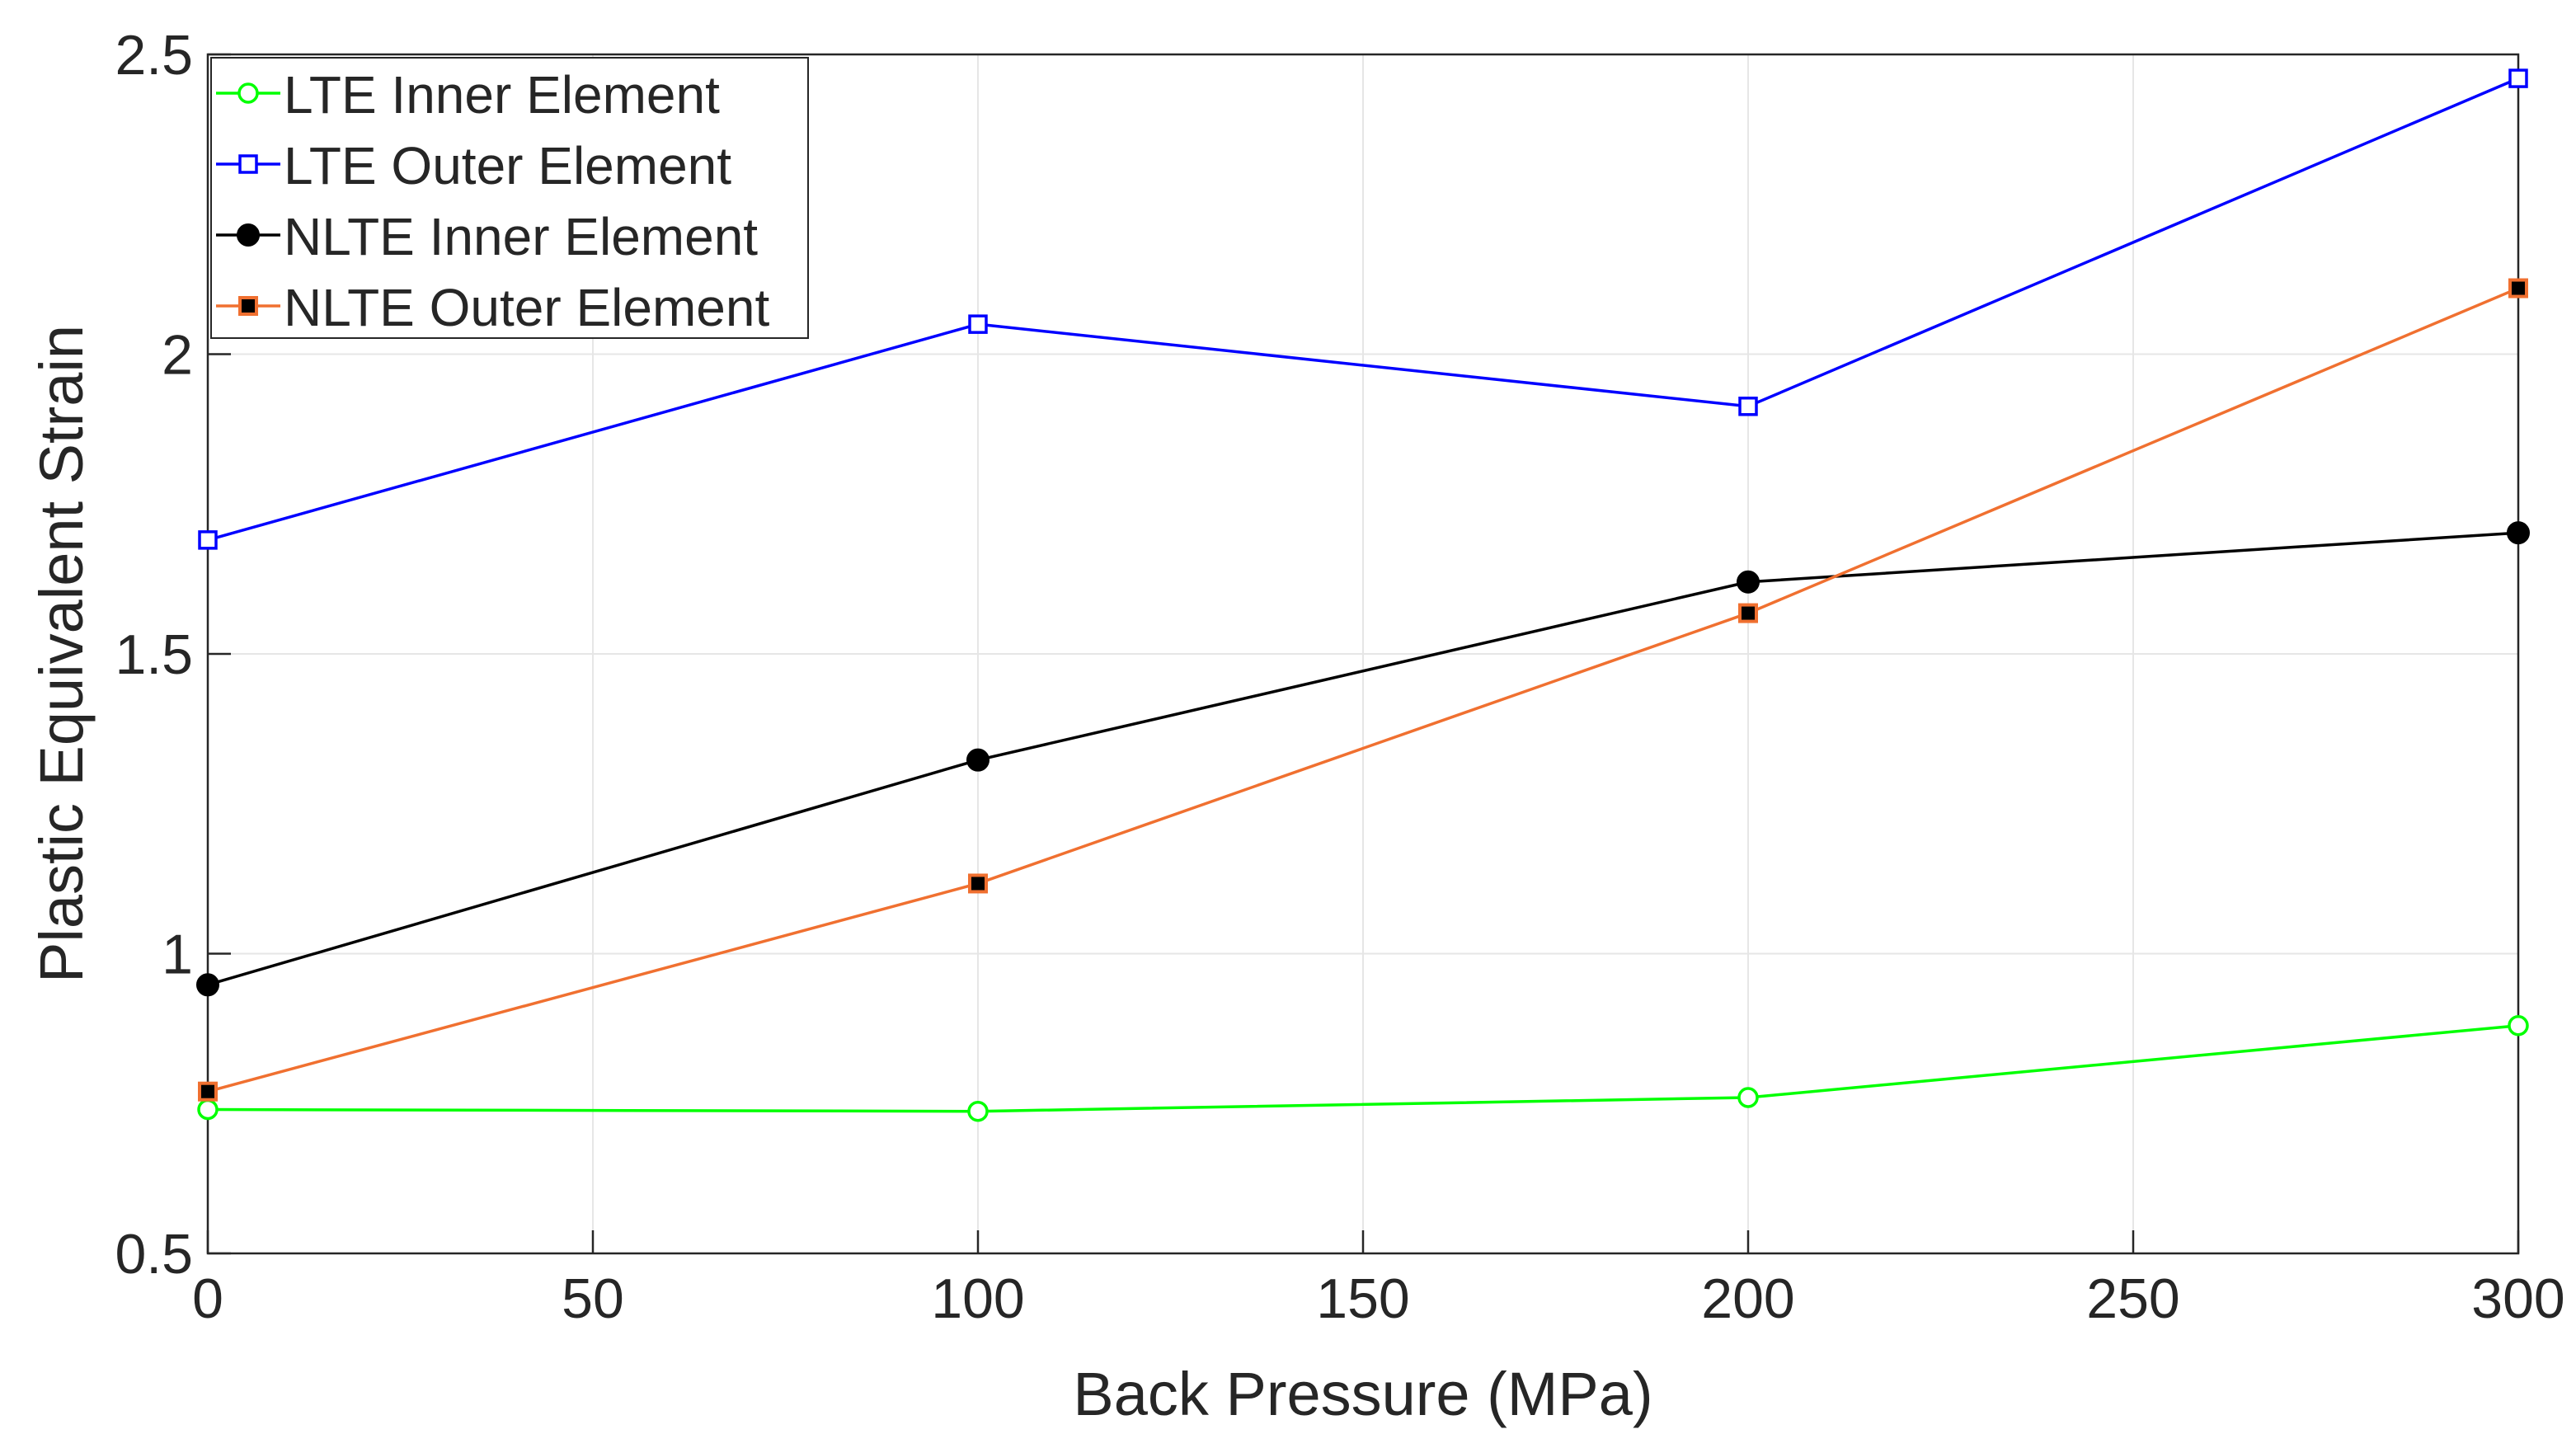  What do you see at coordinates (507, 165) in the screenshot?
I see `legend-label: LTE Outer Element` at bounding box center [507, 165].